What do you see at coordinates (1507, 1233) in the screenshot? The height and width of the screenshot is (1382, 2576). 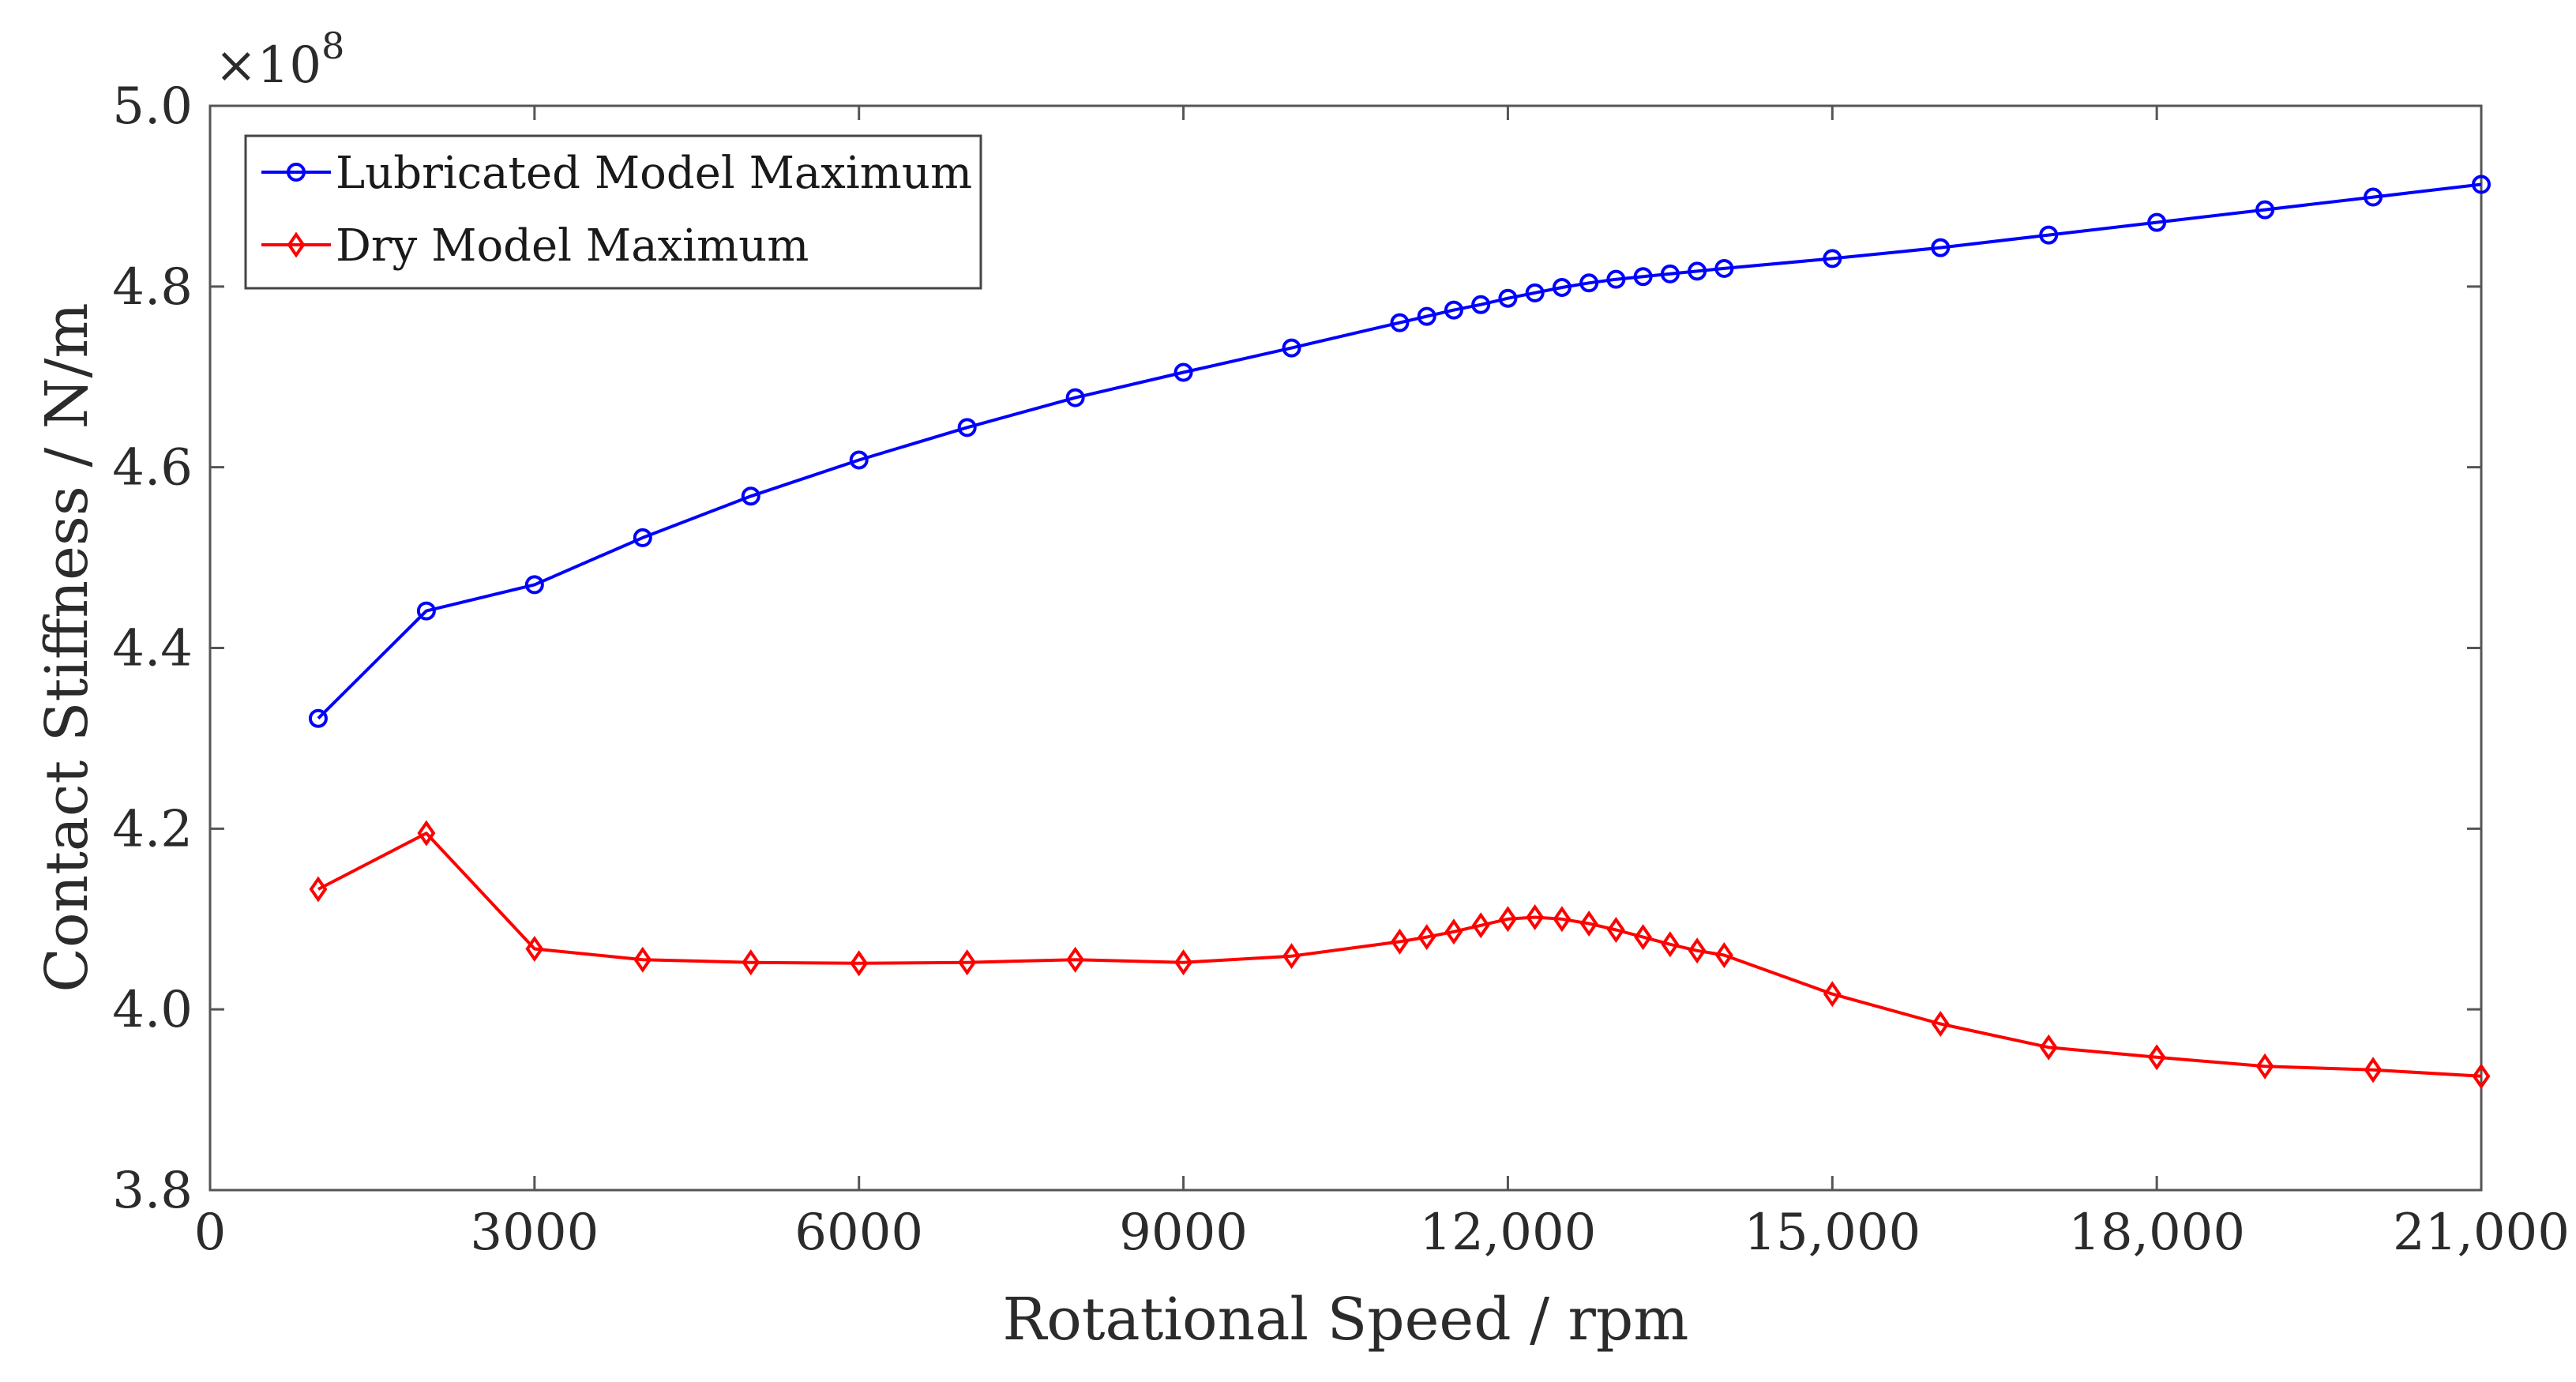 I see `x-tick-label: 12,000` at bounding box center [1507, 1233].